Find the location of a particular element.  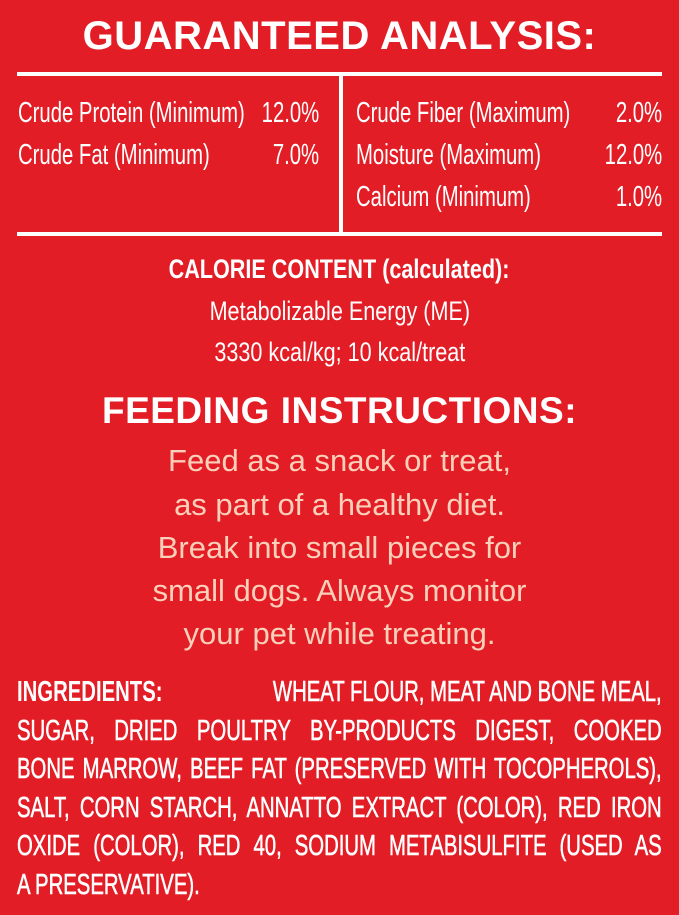

analysis-label: Calcium (Minimum) is located at coordinates (443, 197).